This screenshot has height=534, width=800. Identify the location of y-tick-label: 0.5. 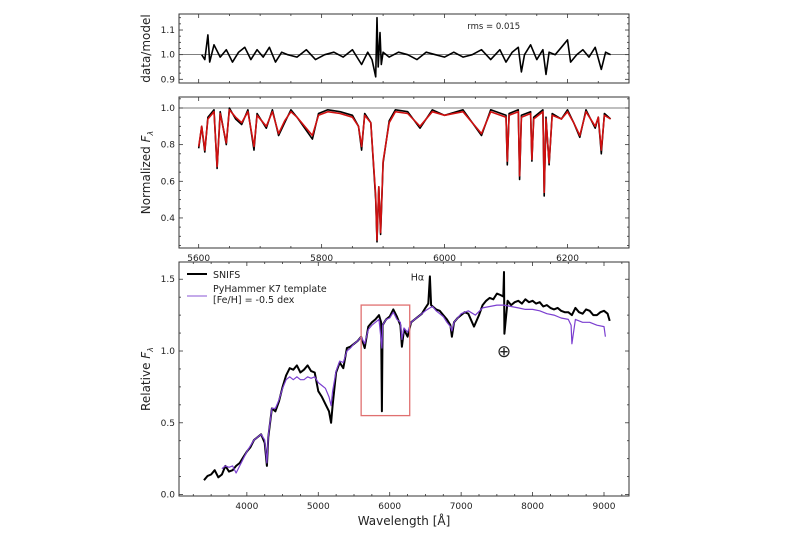
(168, 424).